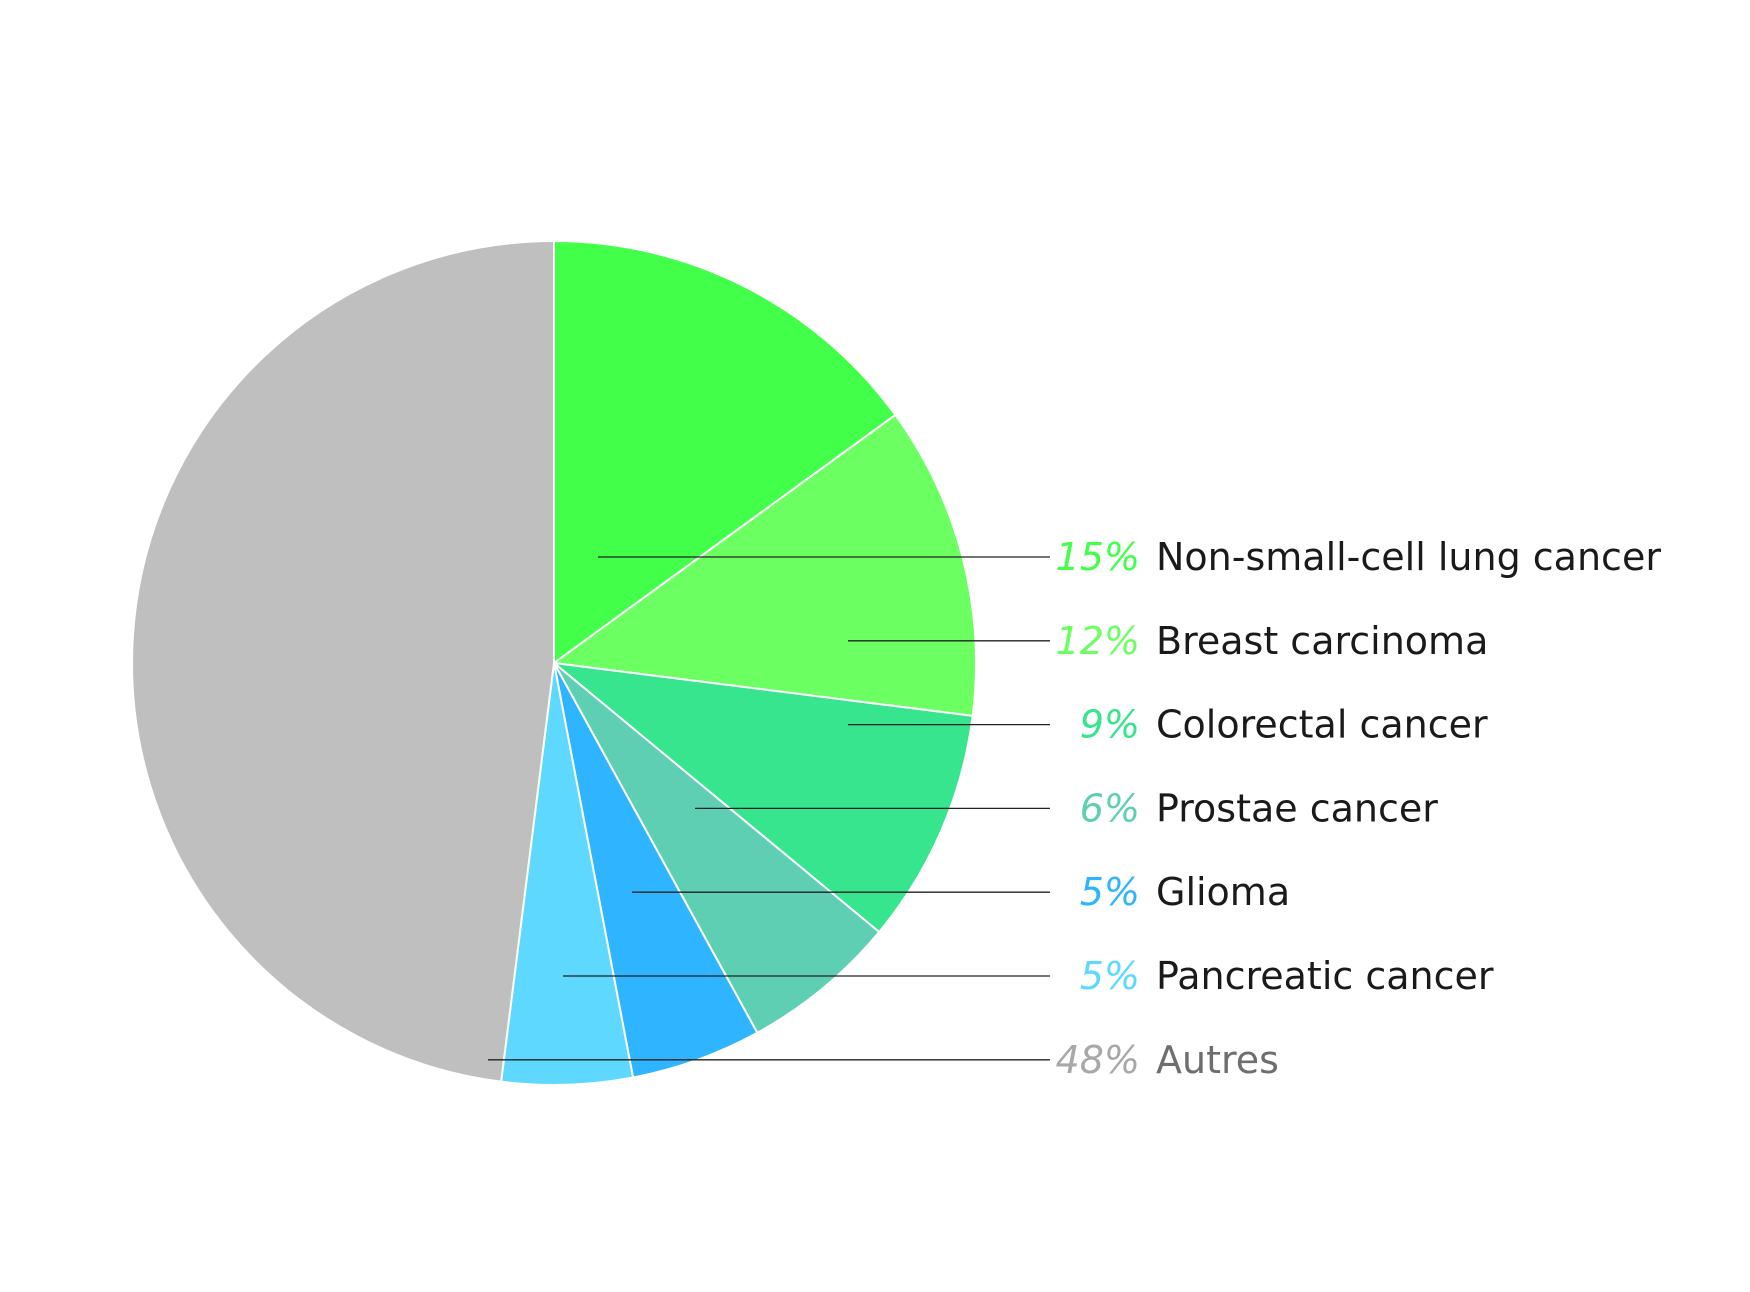  I want to click on leader-lines, so click(769, 808).